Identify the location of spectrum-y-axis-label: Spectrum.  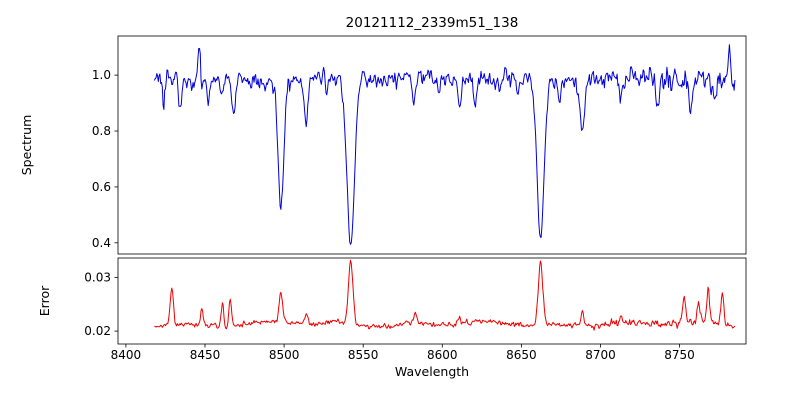
(26, 145).